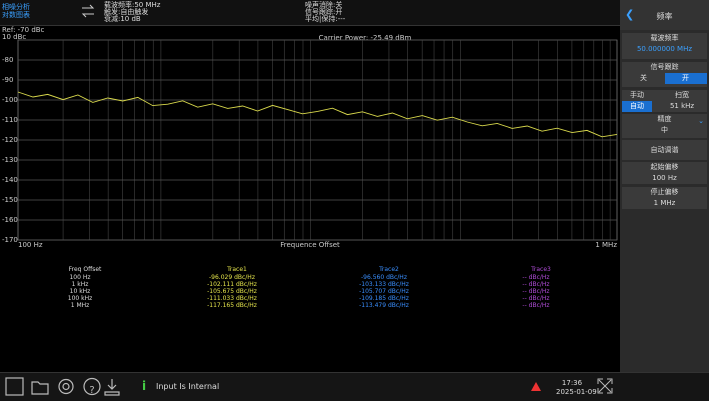 The width and height of the screenshot is (709, 401). I want to click on y-tick-label: -170, so click(10, 240).